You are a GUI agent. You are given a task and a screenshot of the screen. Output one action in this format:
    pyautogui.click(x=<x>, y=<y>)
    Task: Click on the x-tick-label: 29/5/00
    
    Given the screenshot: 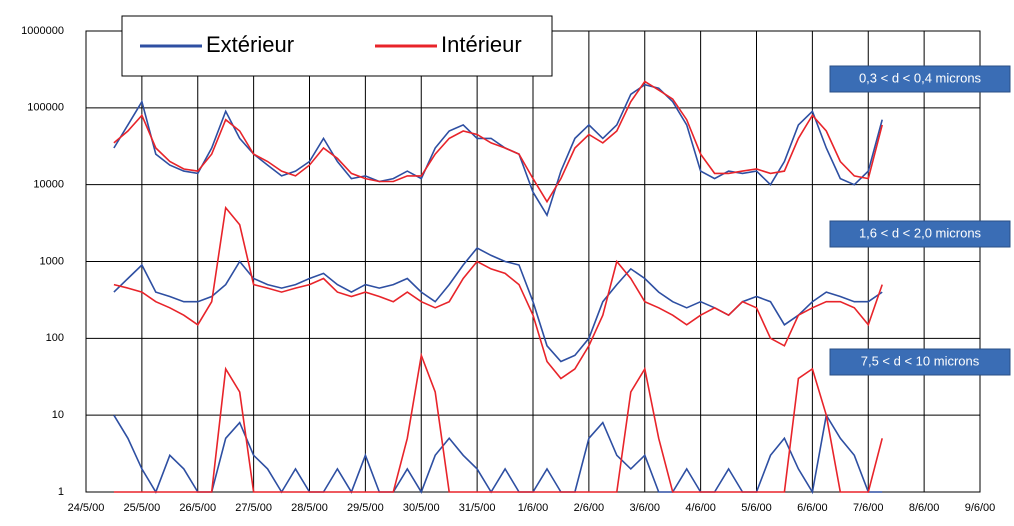 What is the action you would take?
    pyautogui.click(x=365, y=508)
    